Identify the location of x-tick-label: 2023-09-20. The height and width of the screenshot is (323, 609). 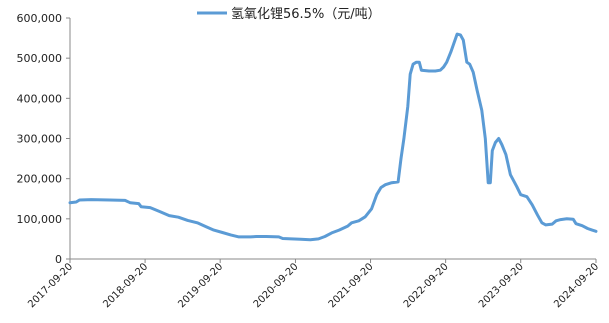
(501, 285).